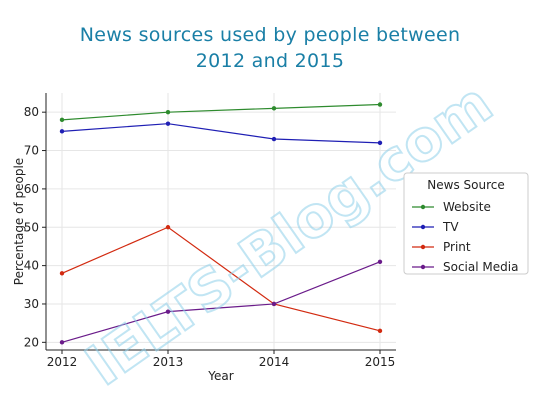 This screenshot has height=405, width=540. Describe the element at coordinates (423, 267) in the screenshot. I see `legend-marker-social-media` at that location.